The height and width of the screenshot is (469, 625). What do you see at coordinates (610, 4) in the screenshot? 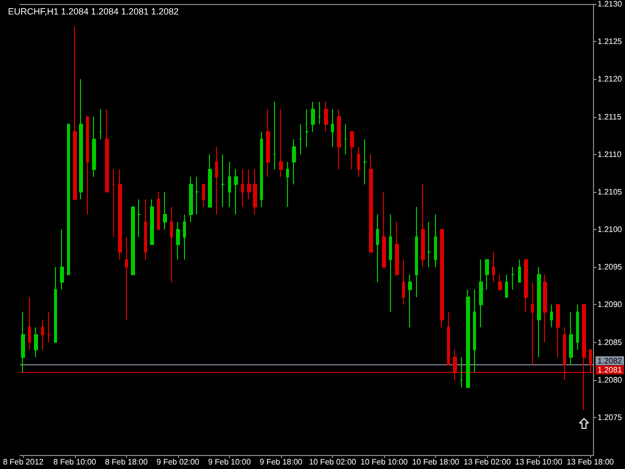
I see `y-tick-label: 1.2130` at bounding box center [610, 4].